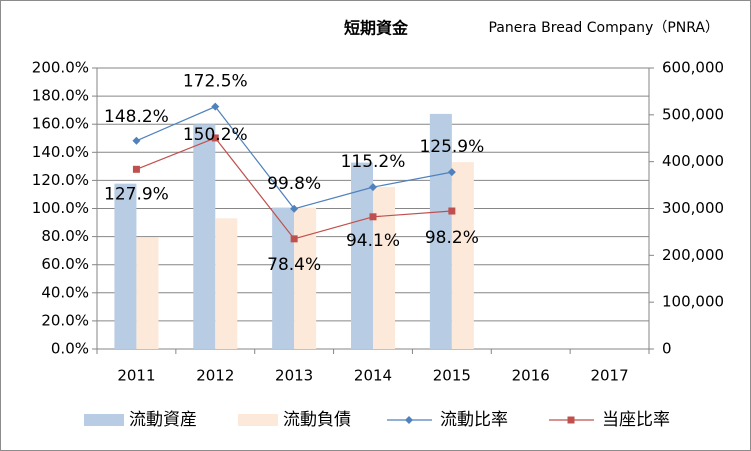 This screenshot has height=451, width=751. Describe the element at coordinates (636, 420) in the screenshot. I see `legend-label-quick-ratio: 当座比率` at that location.